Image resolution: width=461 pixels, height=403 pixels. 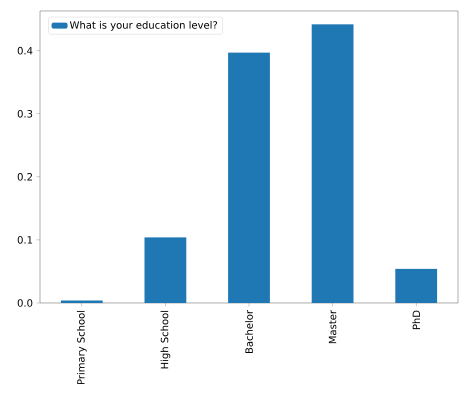 I want to click on y-tick-label: 0.1, so click(x=25, y=240).